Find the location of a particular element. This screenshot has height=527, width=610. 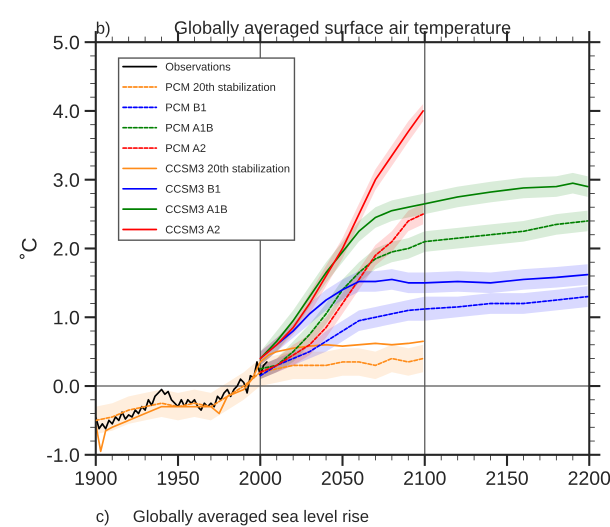

x-tick-label: 2150 is located at coordinates (507, 478).